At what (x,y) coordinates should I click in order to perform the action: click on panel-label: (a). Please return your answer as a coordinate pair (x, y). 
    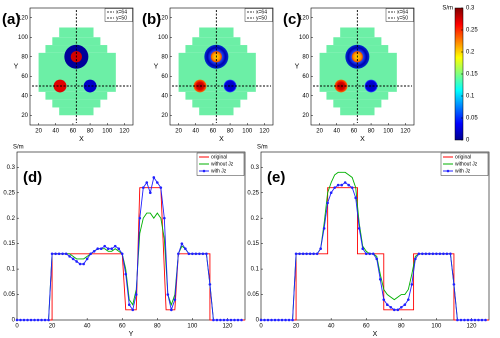
    Looking at the image, I should click on (11, 19).